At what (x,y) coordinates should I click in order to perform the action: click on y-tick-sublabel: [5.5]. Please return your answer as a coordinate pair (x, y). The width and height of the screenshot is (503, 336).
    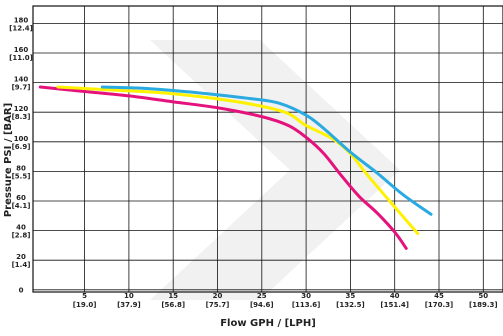
    Looking at the image, I should click on (21, 176).